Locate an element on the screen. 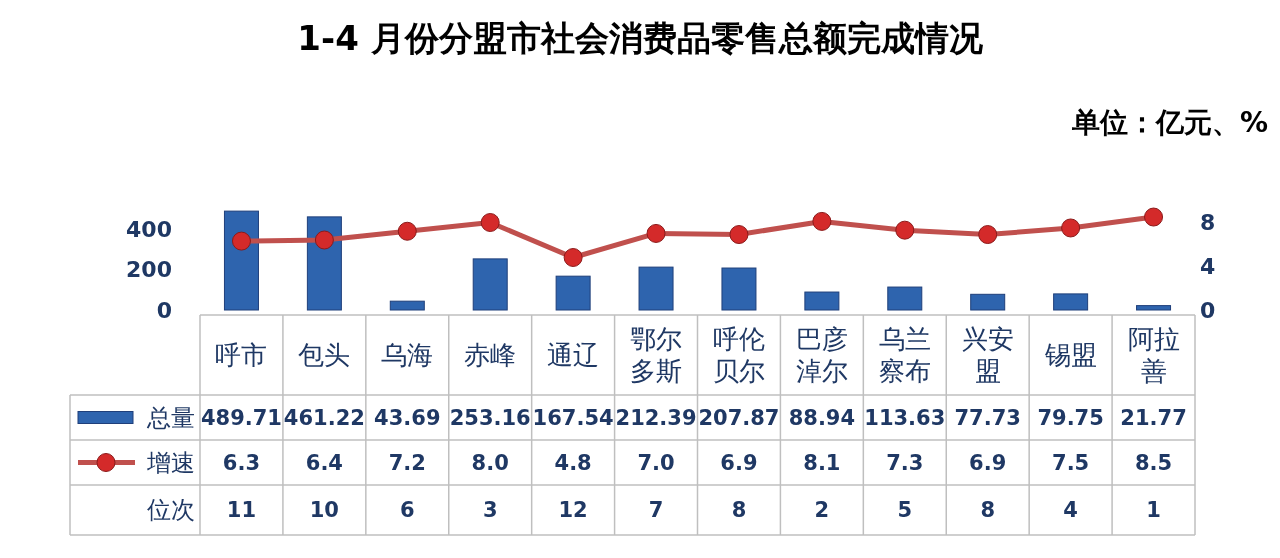 The height and width of the screenshot is (558, 1280). y-tick-label: 0 is located at coordinates (164, 310).